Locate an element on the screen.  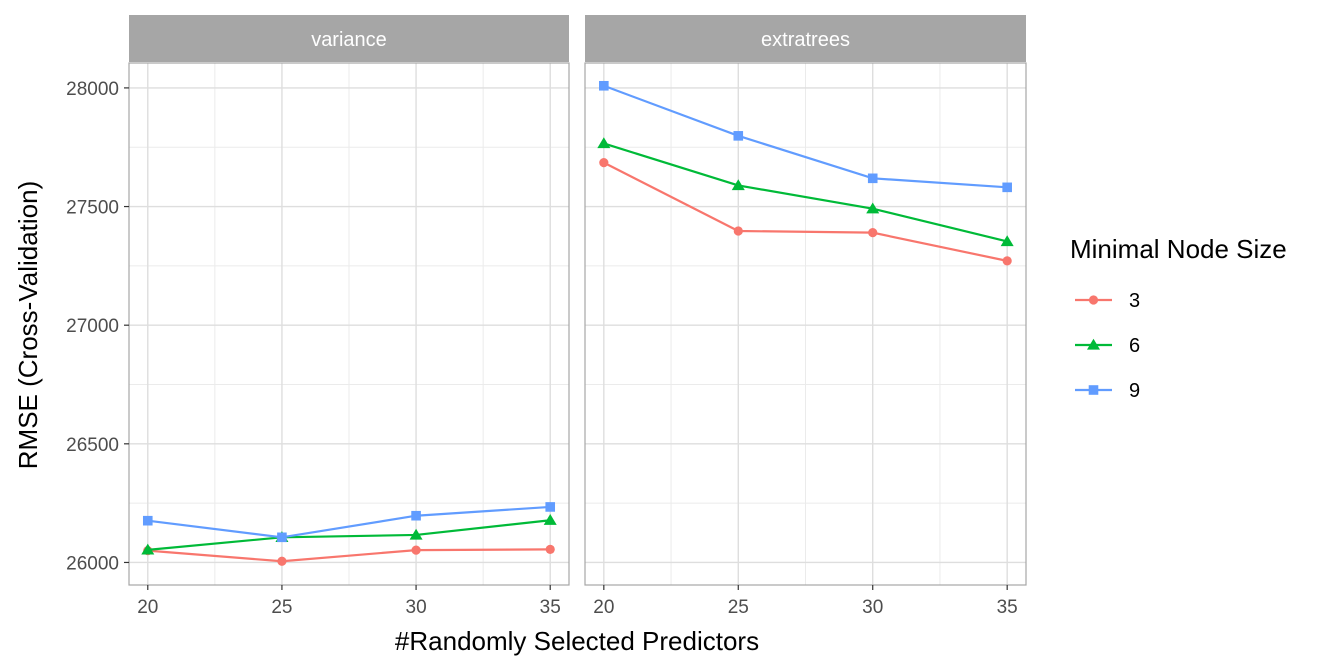
legend-label: 3 is located at coordinates (1134, 301).